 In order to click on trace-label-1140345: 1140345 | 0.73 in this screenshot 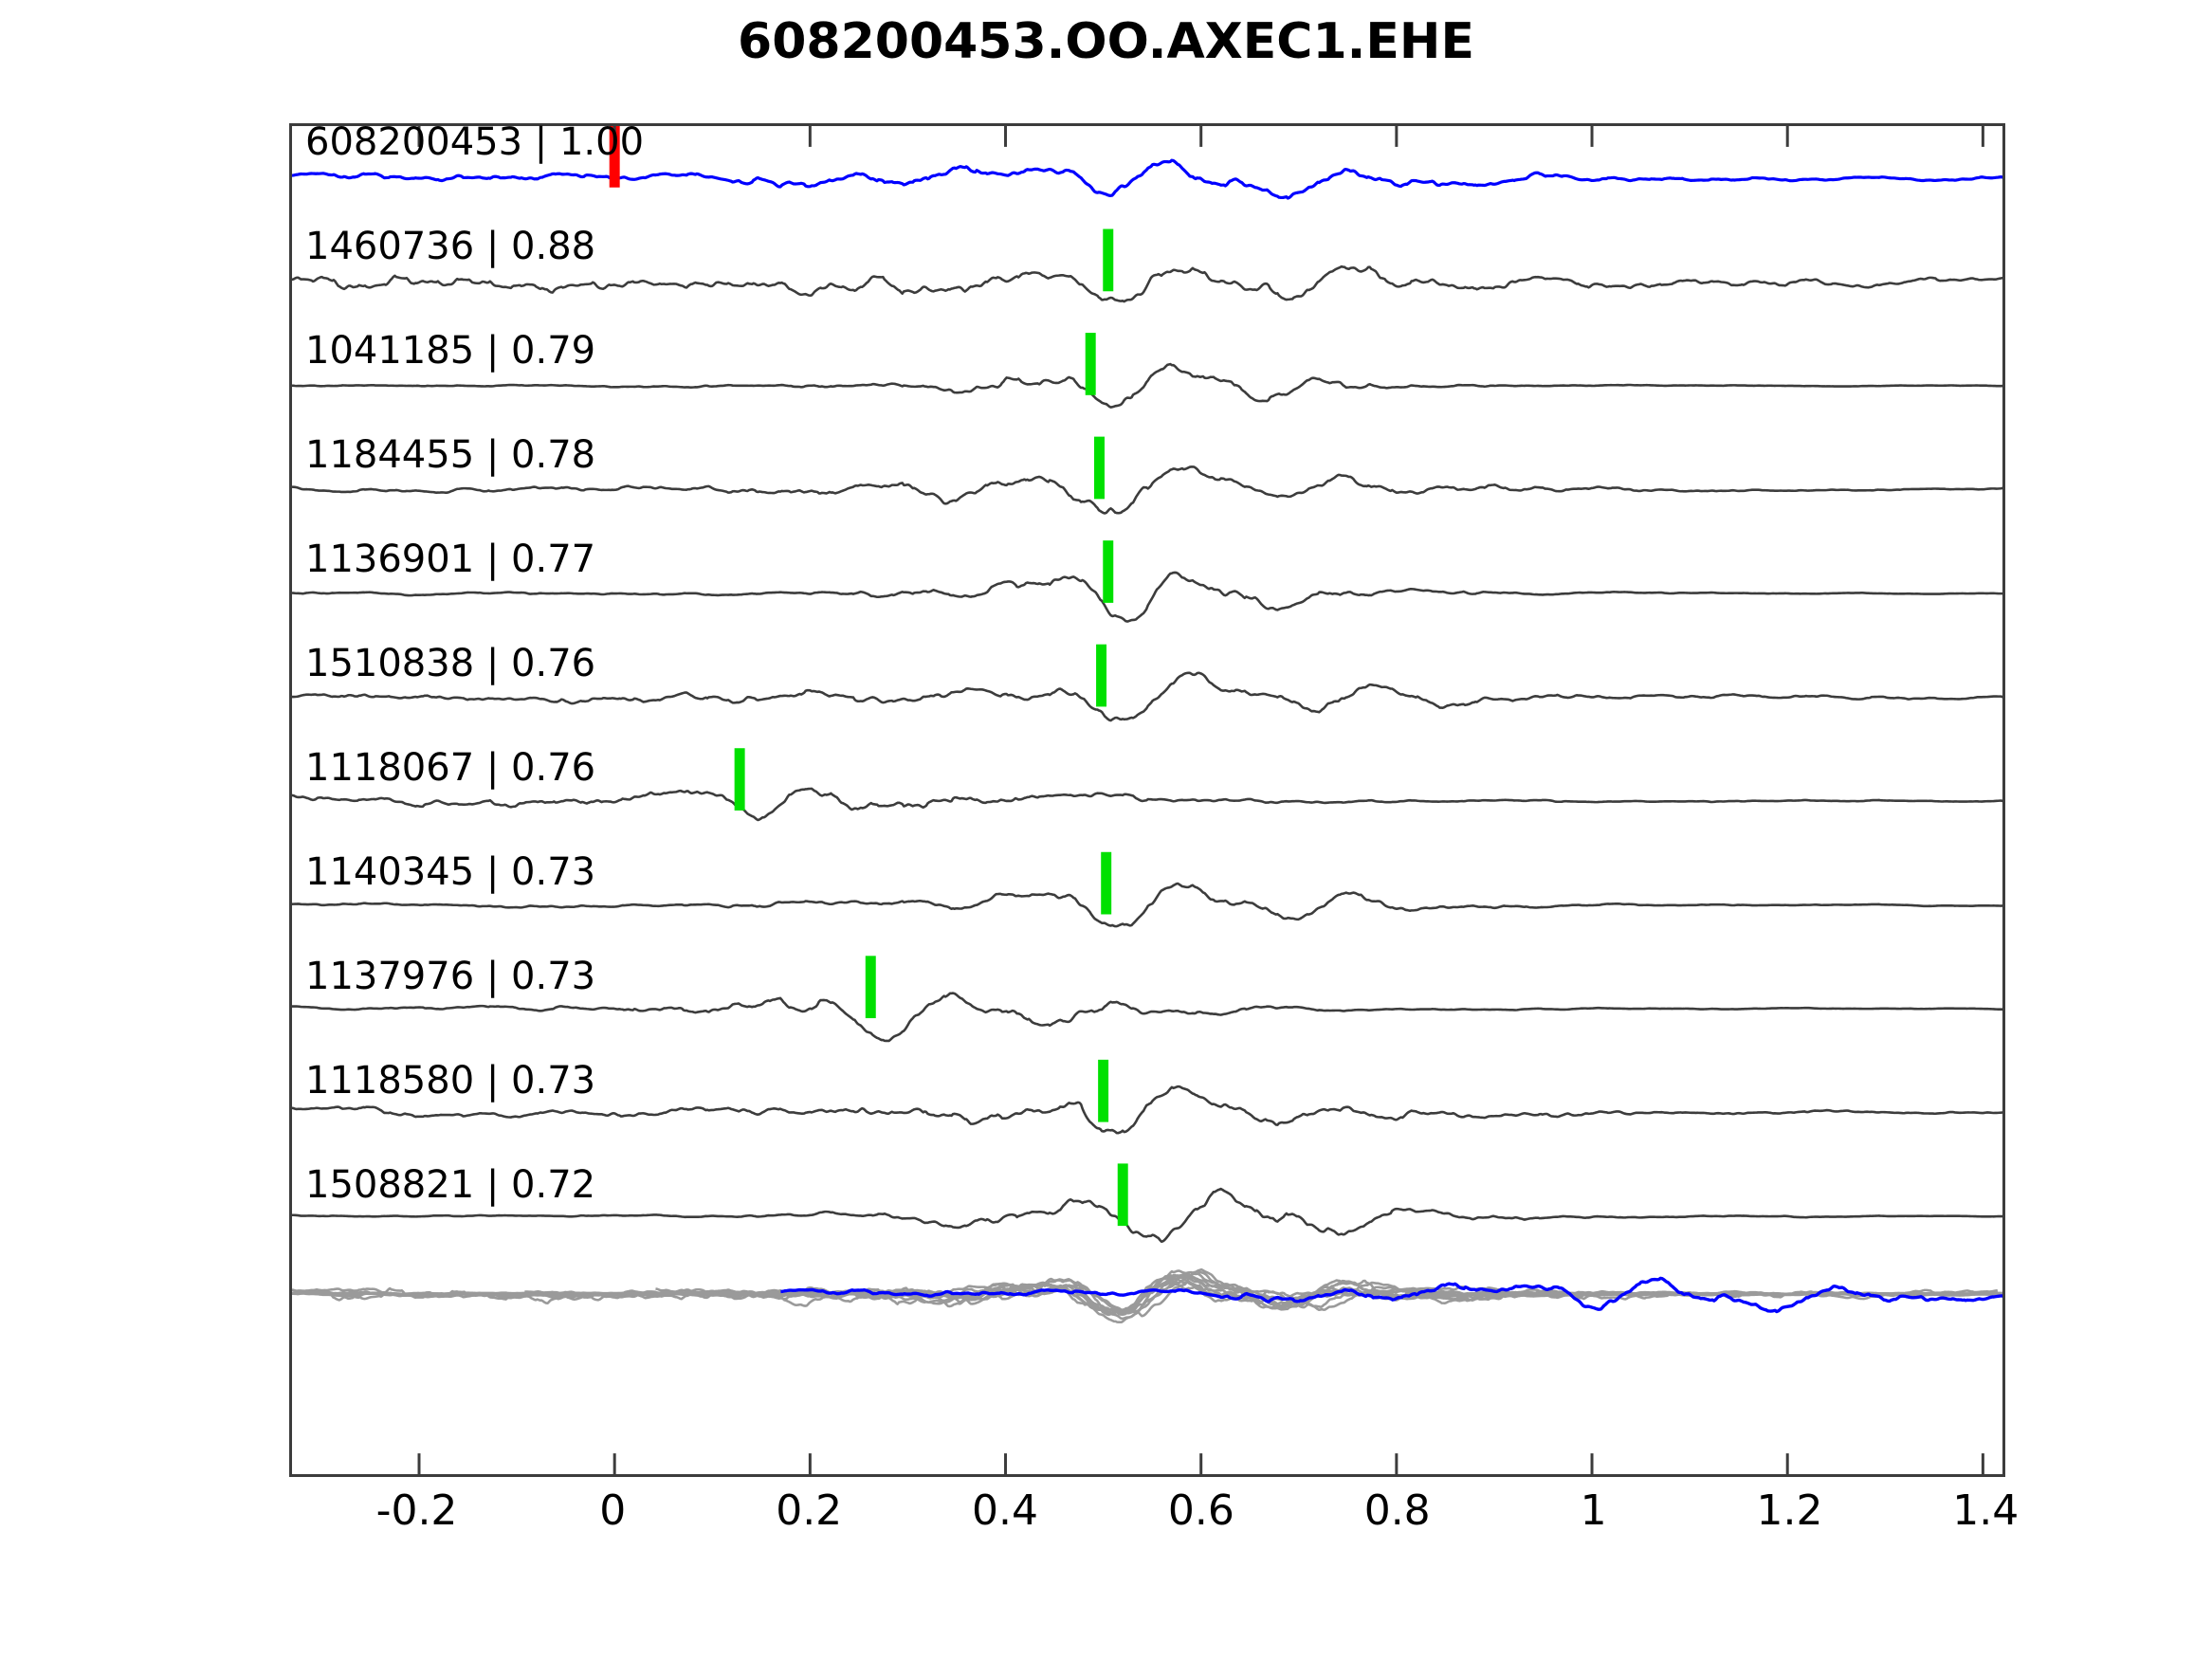, I will do `click(450, 872)`.